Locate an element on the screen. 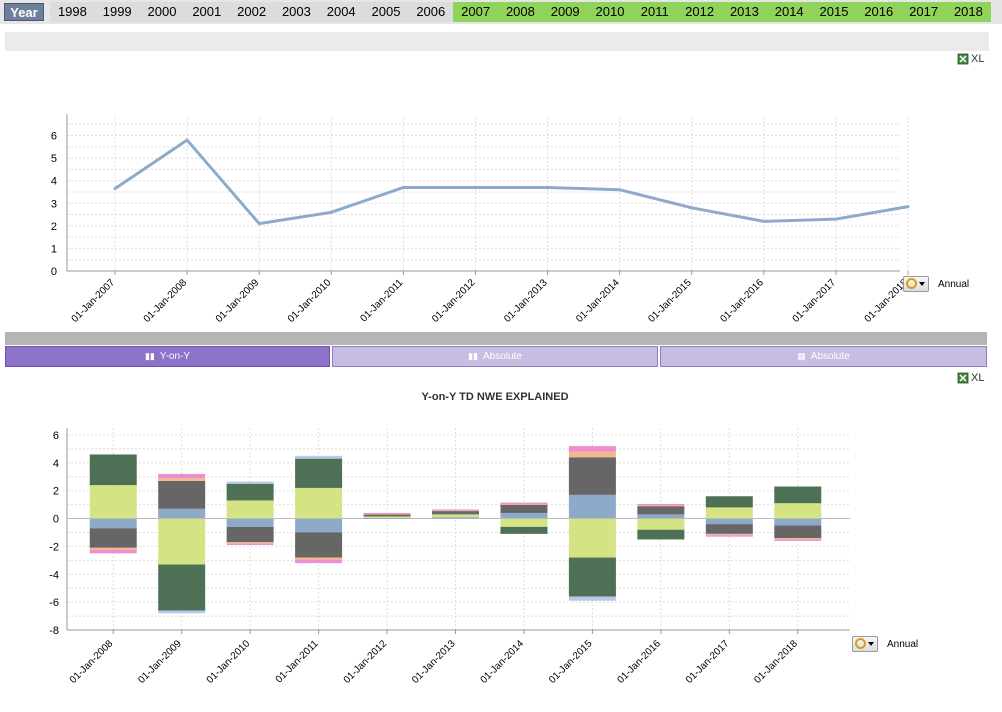 The height and width of the screenshot is (712, 1002). x-tick-label: 01-Jan-2012 is located at coordinates (454, 301).